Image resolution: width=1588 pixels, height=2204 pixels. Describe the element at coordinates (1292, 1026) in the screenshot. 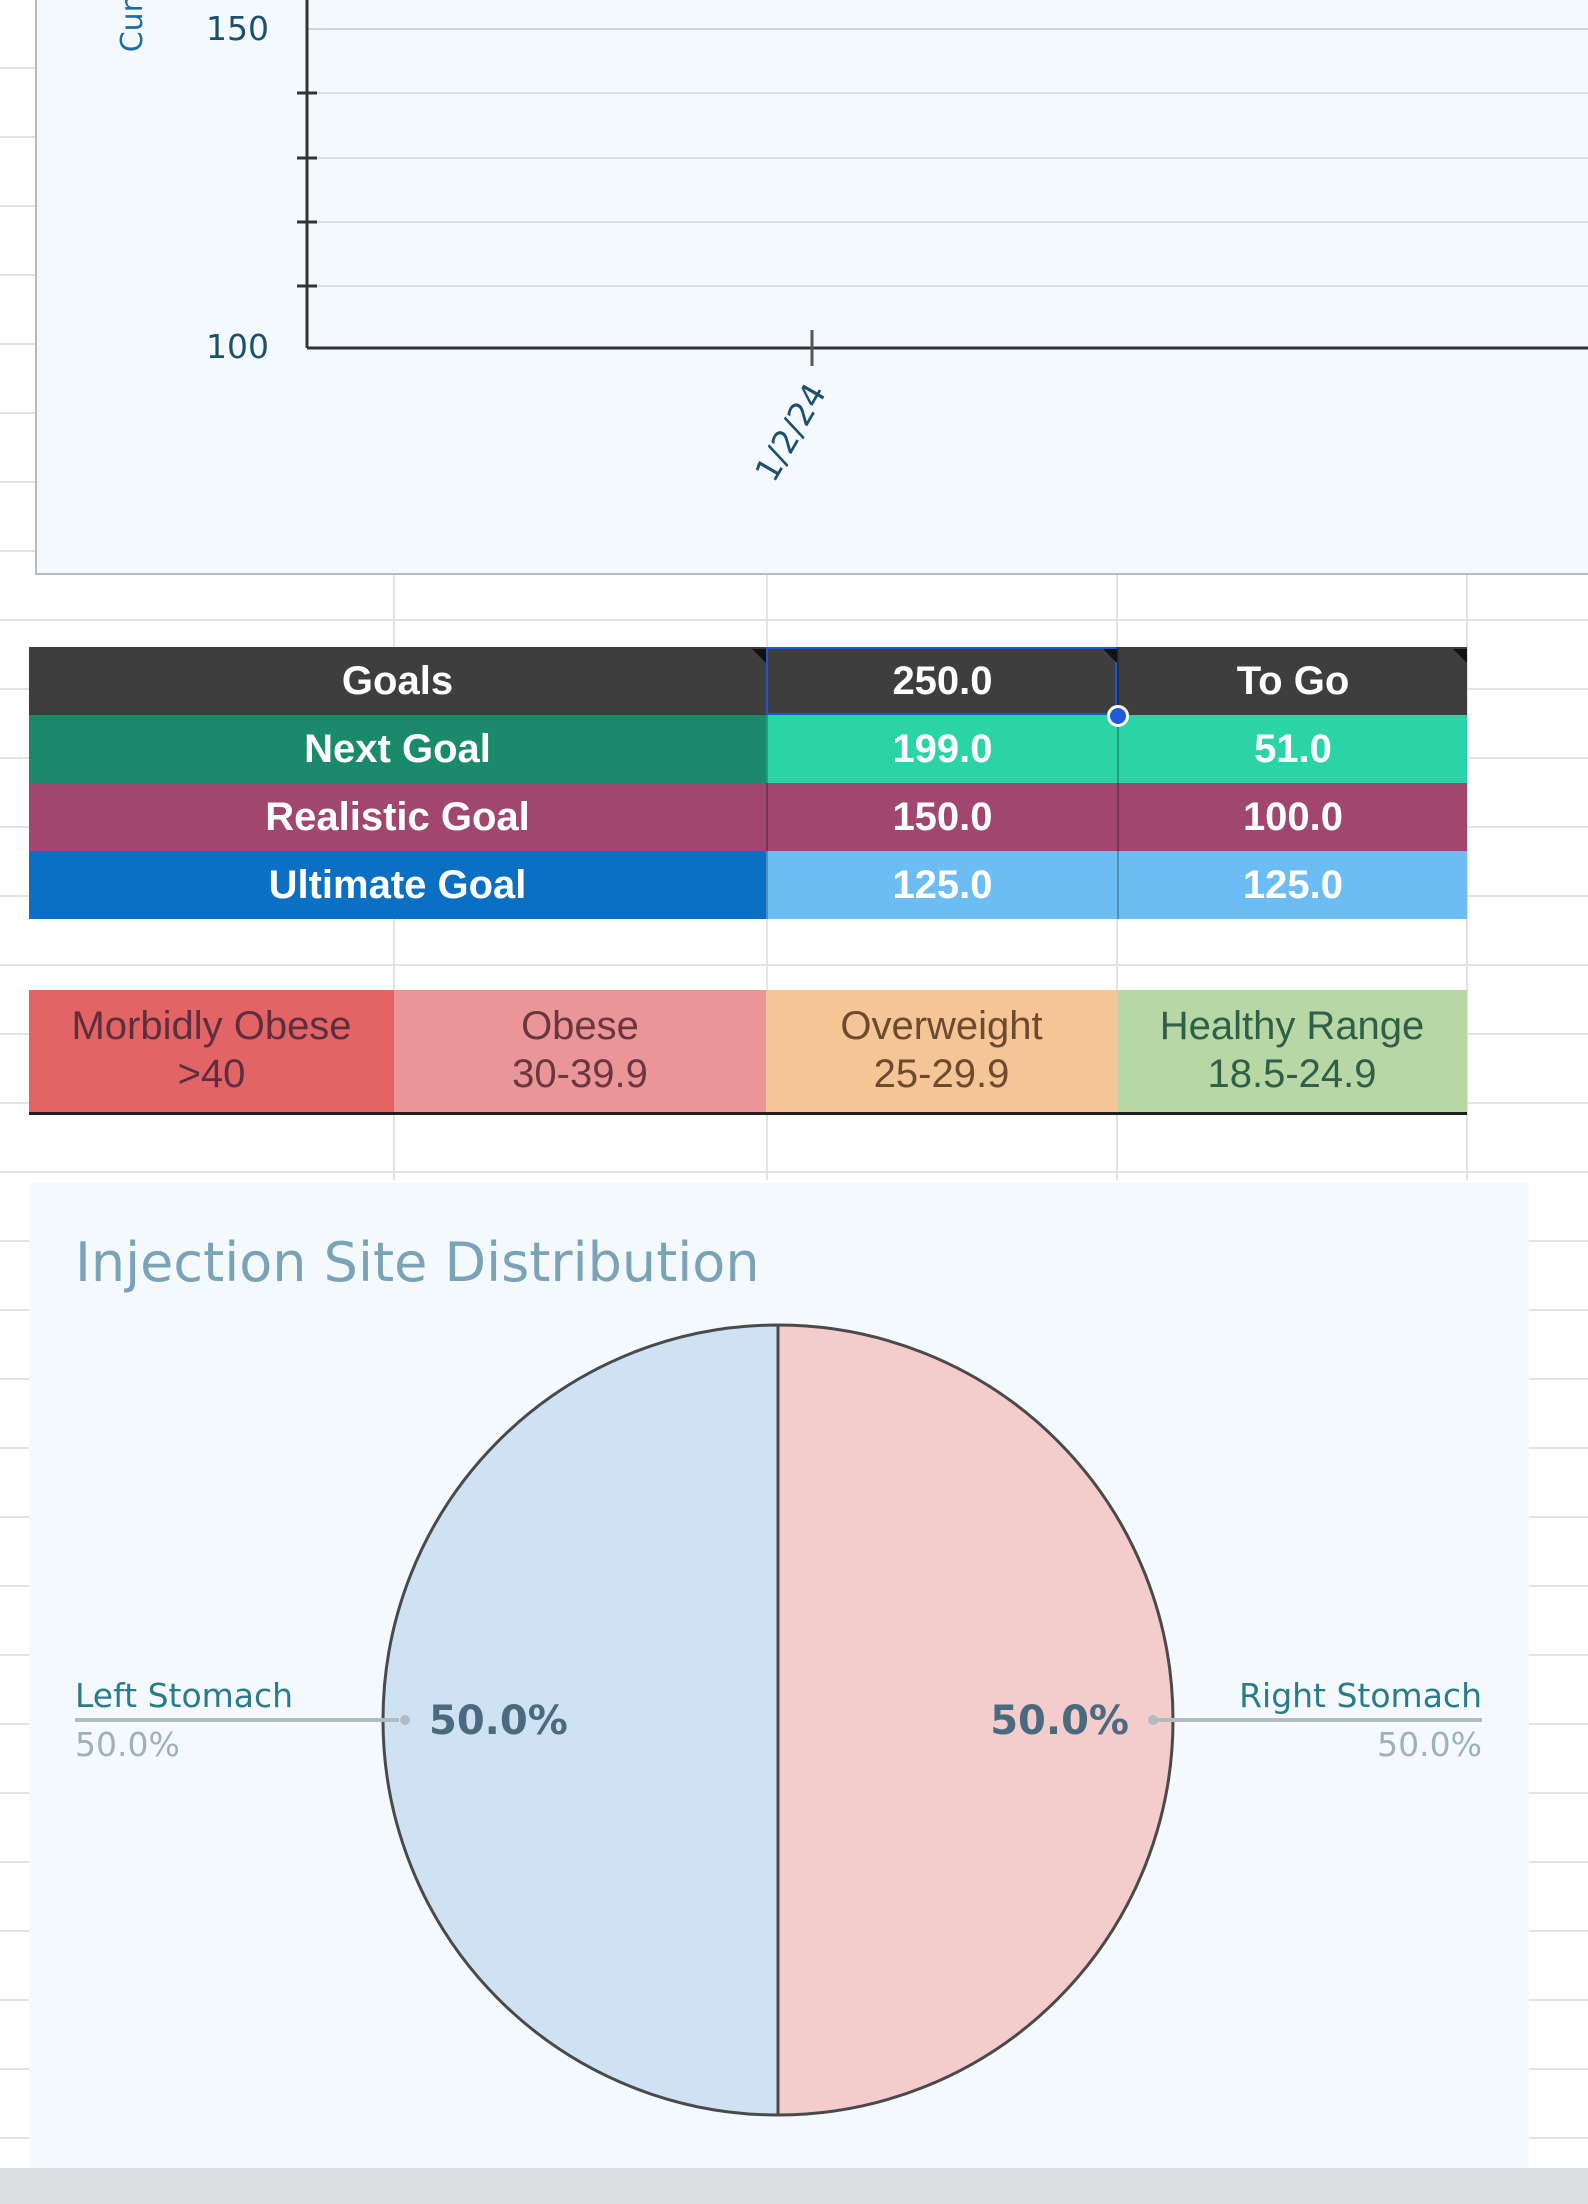

I see `bmi-category-name: Healthy Range` at that location.